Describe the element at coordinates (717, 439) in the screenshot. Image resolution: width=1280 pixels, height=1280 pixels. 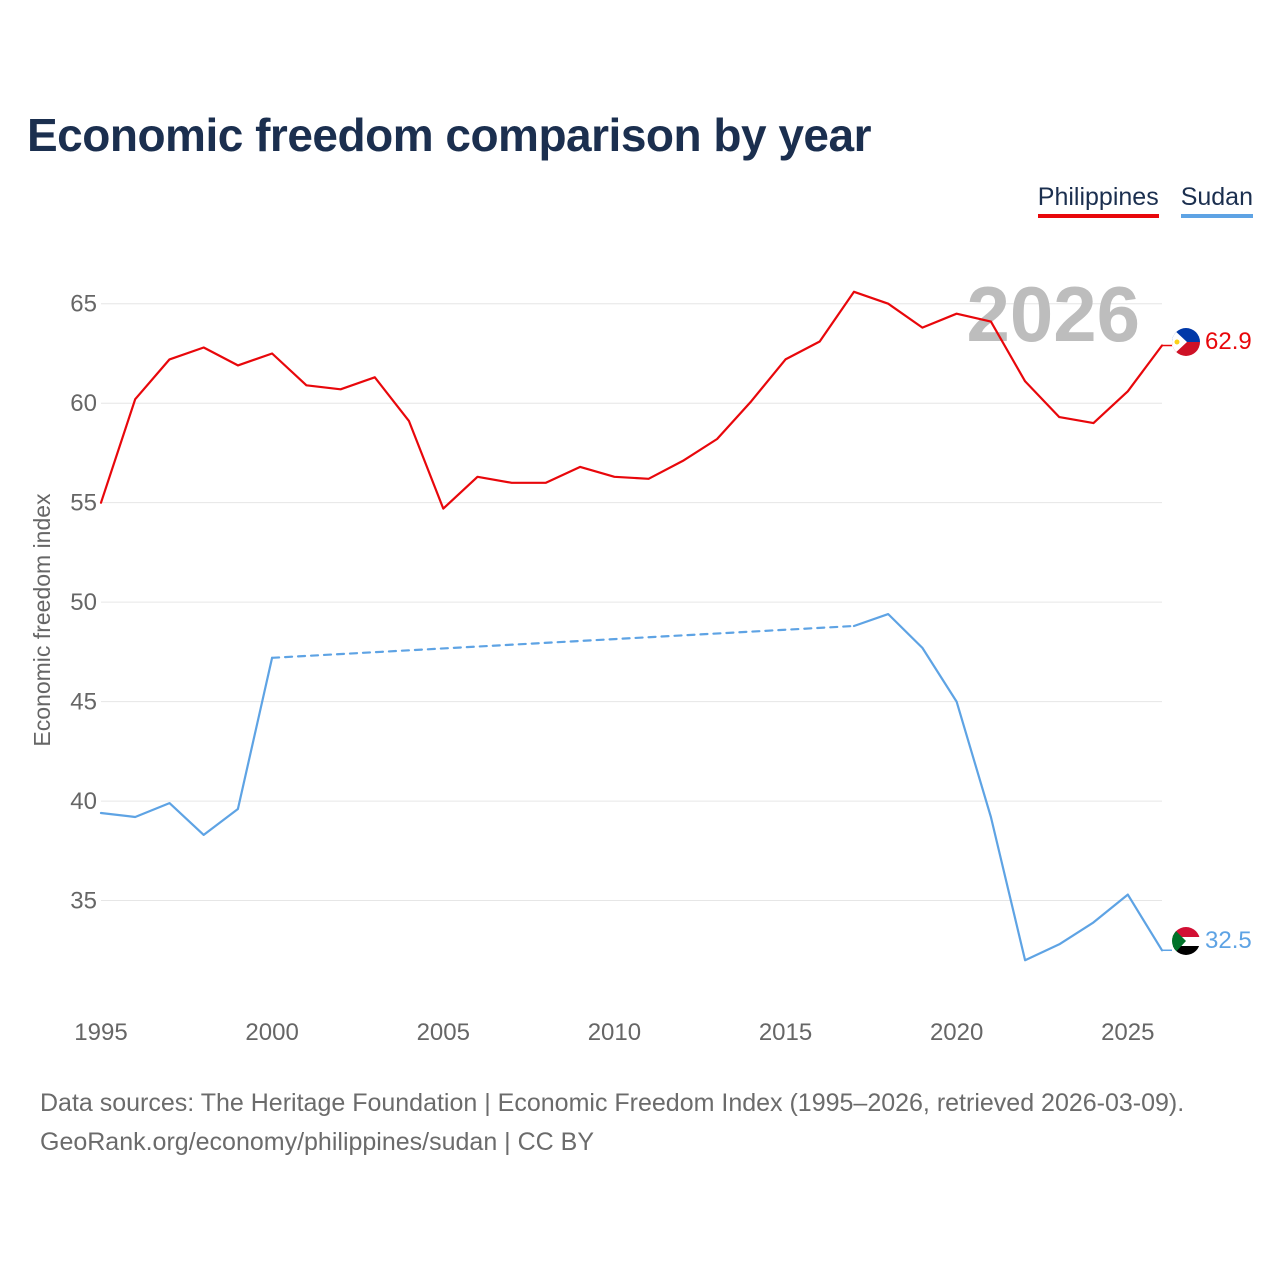
I see `philippines-point-2013` at that location.